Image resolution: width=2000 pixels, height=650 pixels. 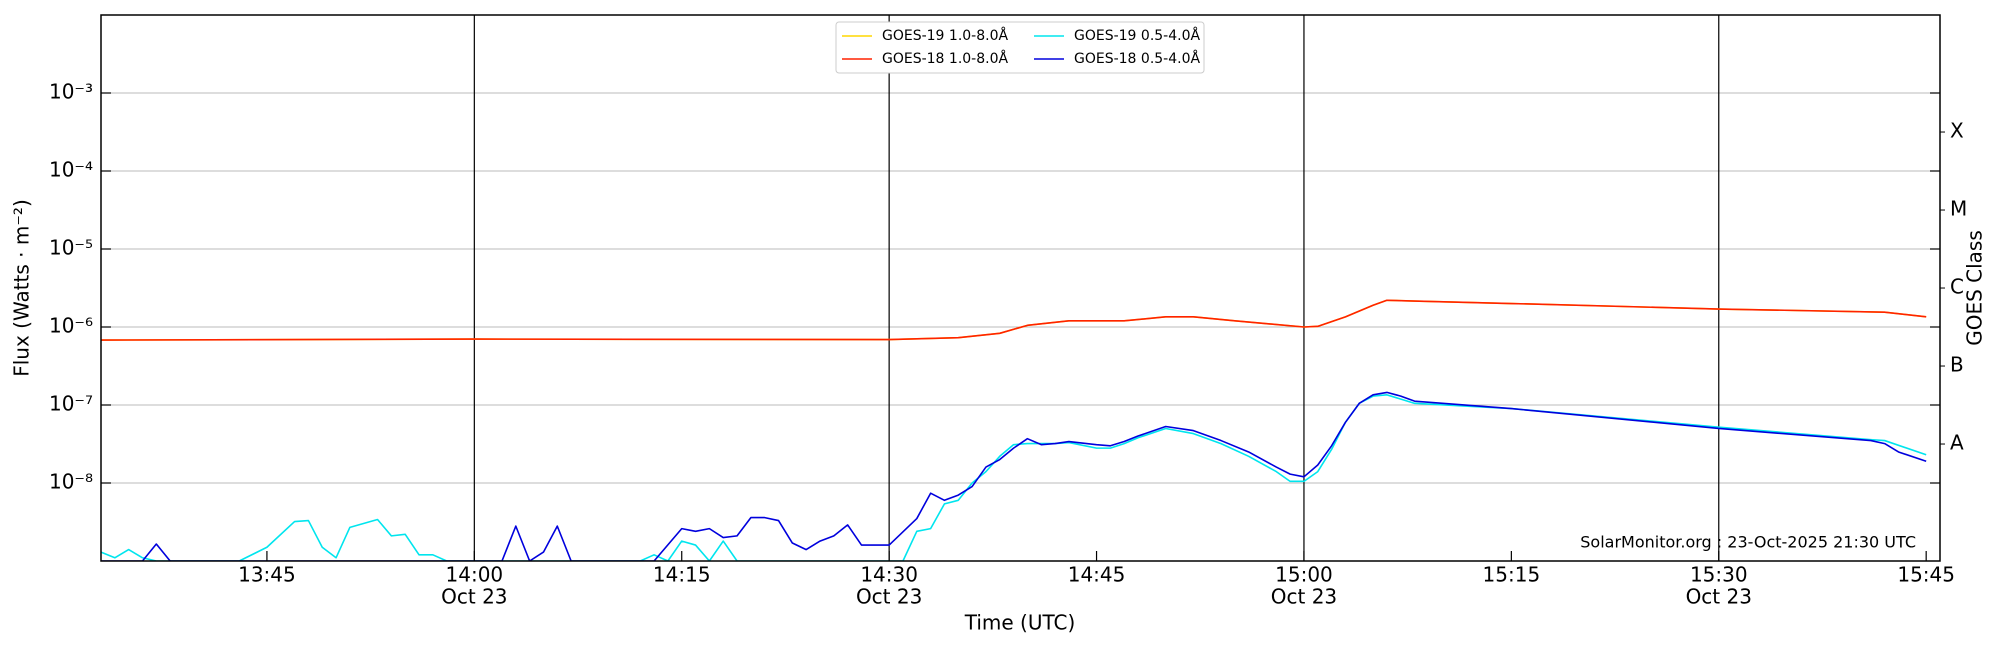 I want to click on legend-box, so click(x=1020, y=47).